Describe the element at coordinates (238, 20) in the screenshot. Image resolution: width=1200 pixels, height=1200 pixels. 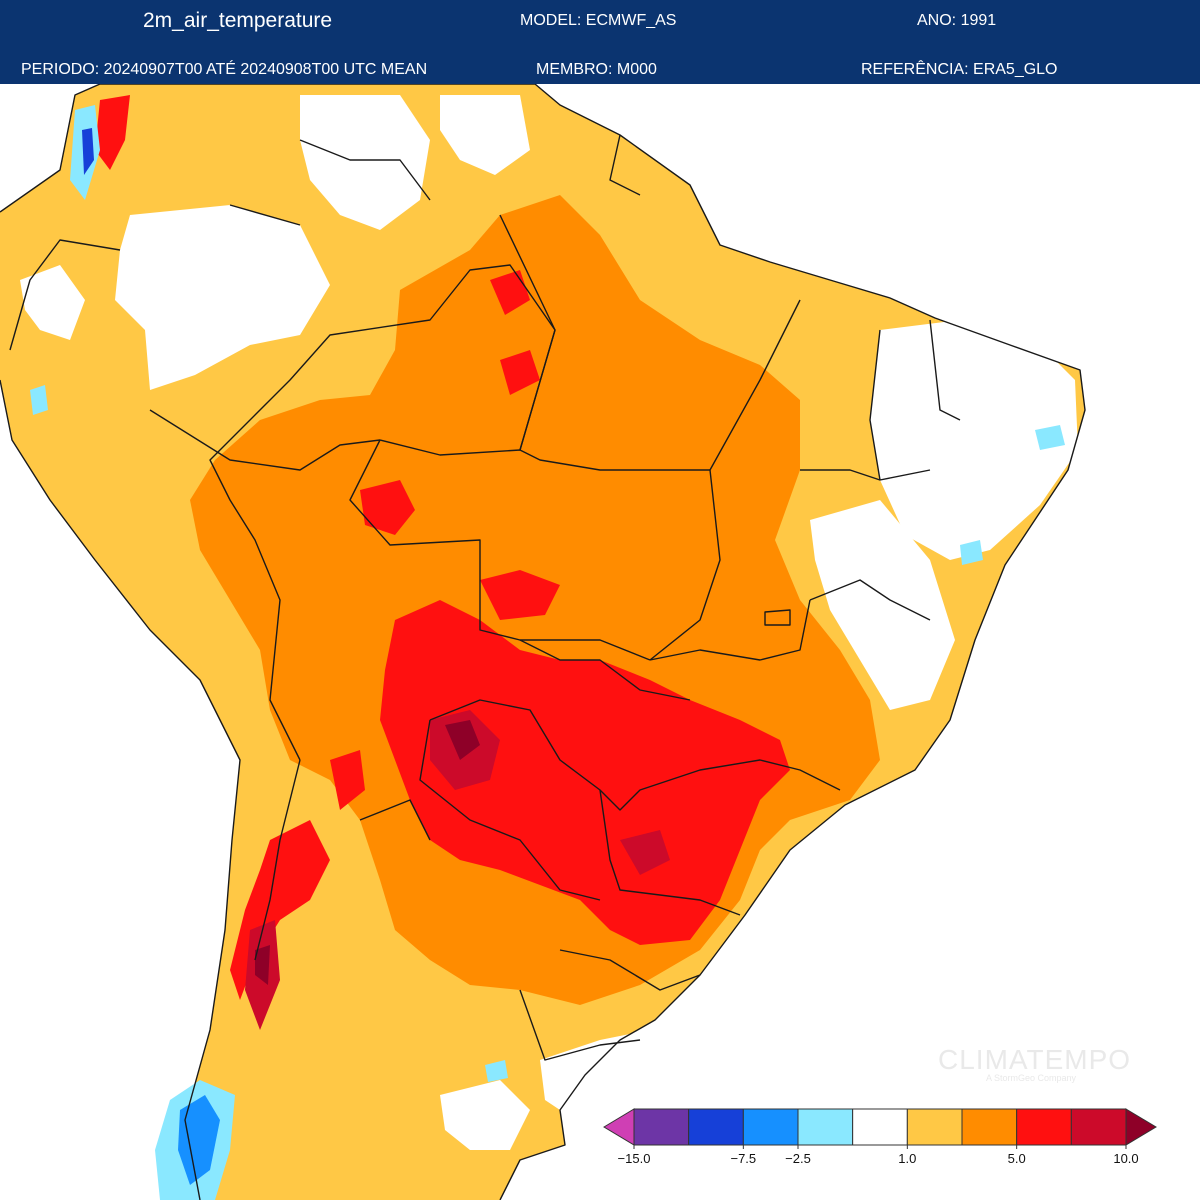
I see `variable-title: 2m_air_temperature` at that location.